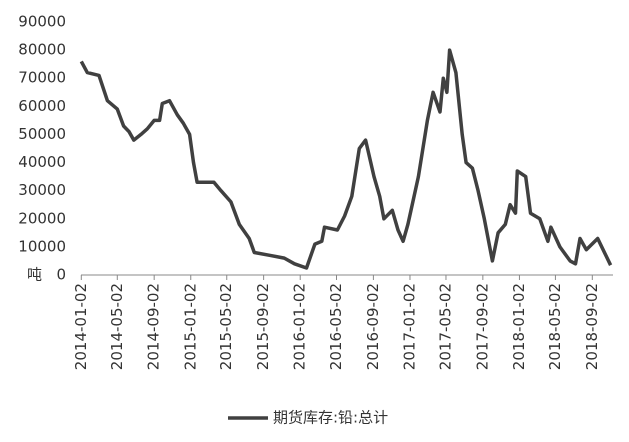  Describe the element at coordinates (190, 326) in the screenshot. I see `x-tick-label: 2015-01-02` at that location.